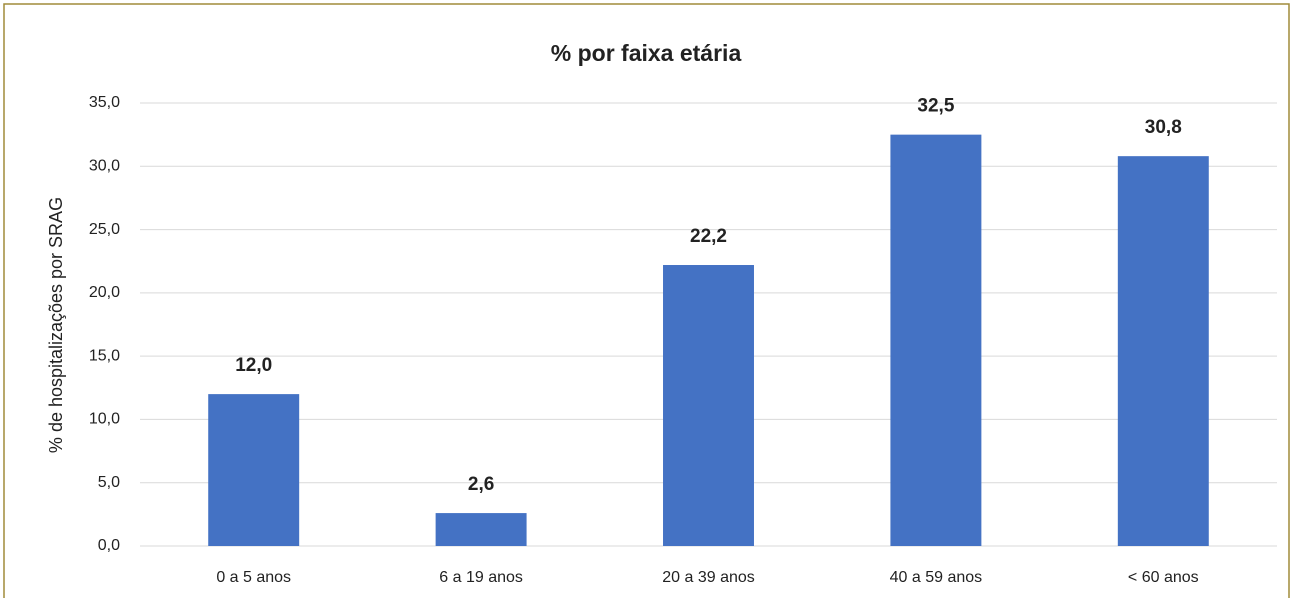 This screenshot has width=1293, height=598. What do you see at coordinates (253, 577) in the screenshot?
I see `x-tick-label: 0 a 5 anos` at bounding box center [253, 577].